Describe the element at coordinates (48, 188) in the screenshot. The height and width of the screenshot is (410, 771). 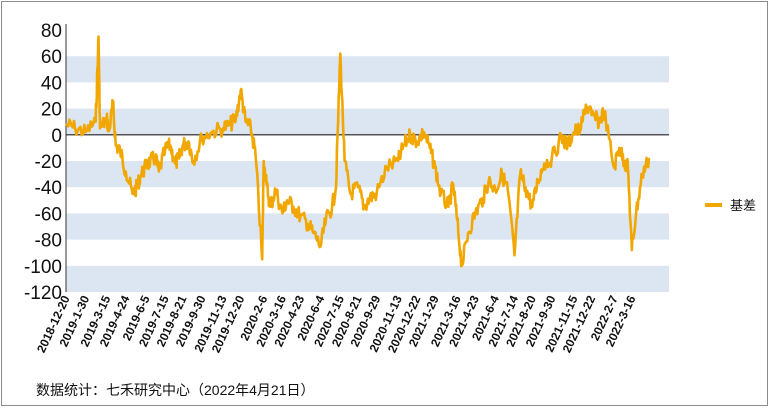
I see `y-tick-label: -40` at that location.